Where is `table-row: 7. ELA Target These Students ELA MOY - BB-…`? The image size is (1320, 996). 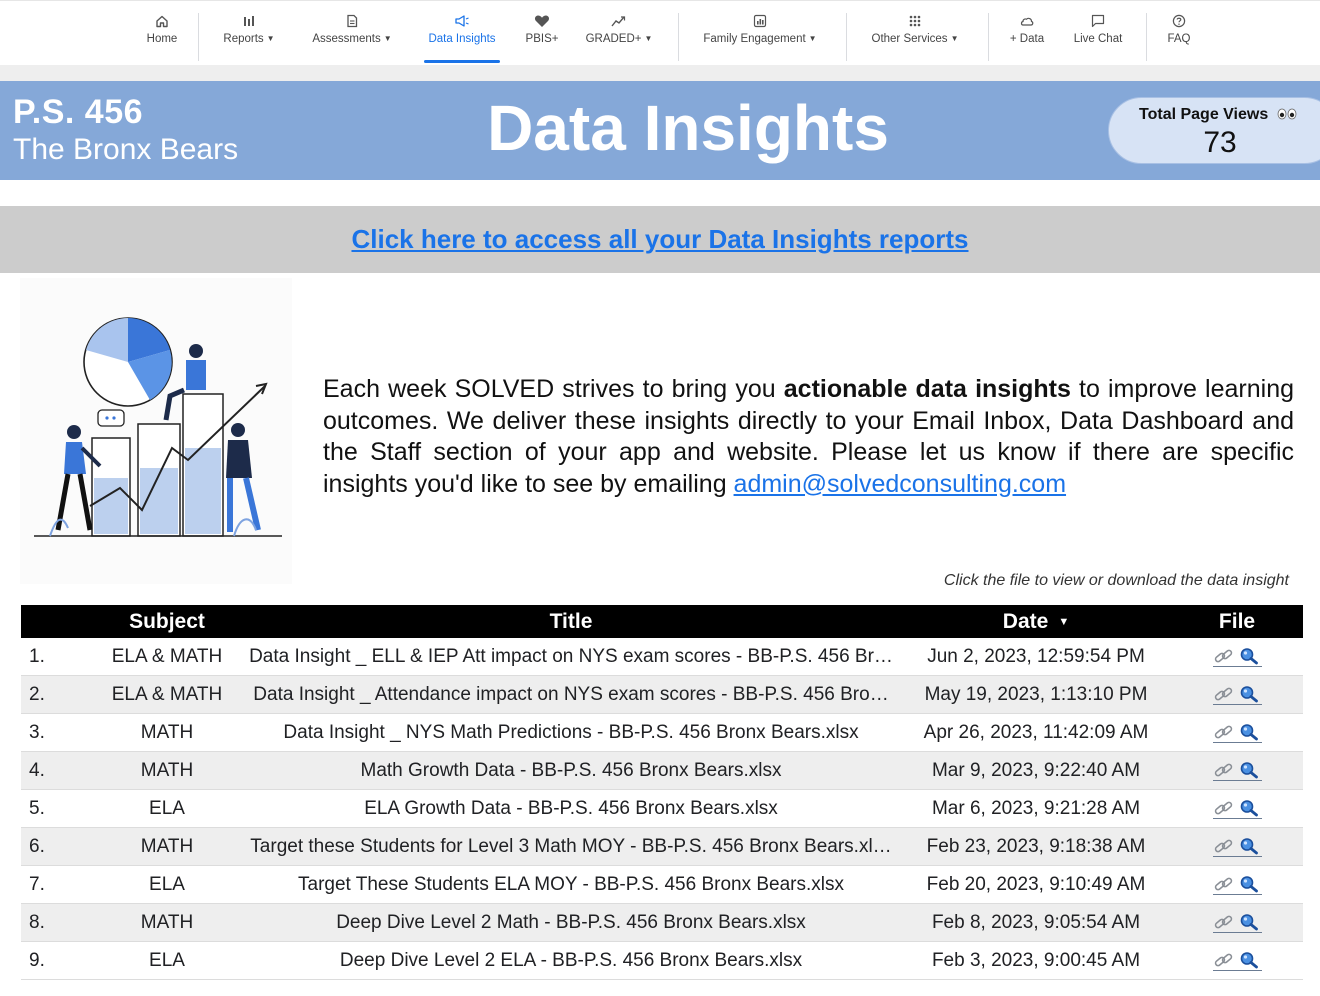
table-row: 7. ELA Target These Students ELA MOY - BB-… is located at coordinates (662, 885).